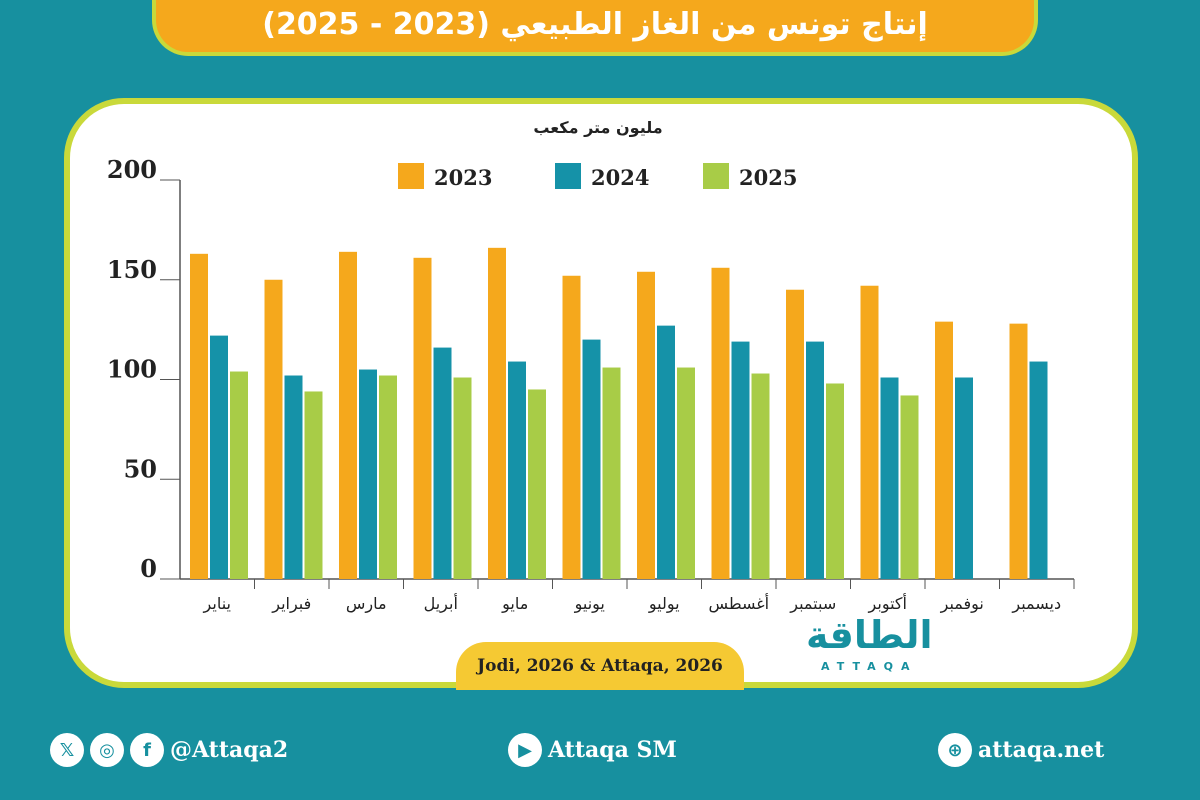 This screenshot has height=800, width=1200. What do you see at coordinates (812, 604) in the screenshot?
I see `x-tick-label: سبتمبر` at bounding box center [812, 604].